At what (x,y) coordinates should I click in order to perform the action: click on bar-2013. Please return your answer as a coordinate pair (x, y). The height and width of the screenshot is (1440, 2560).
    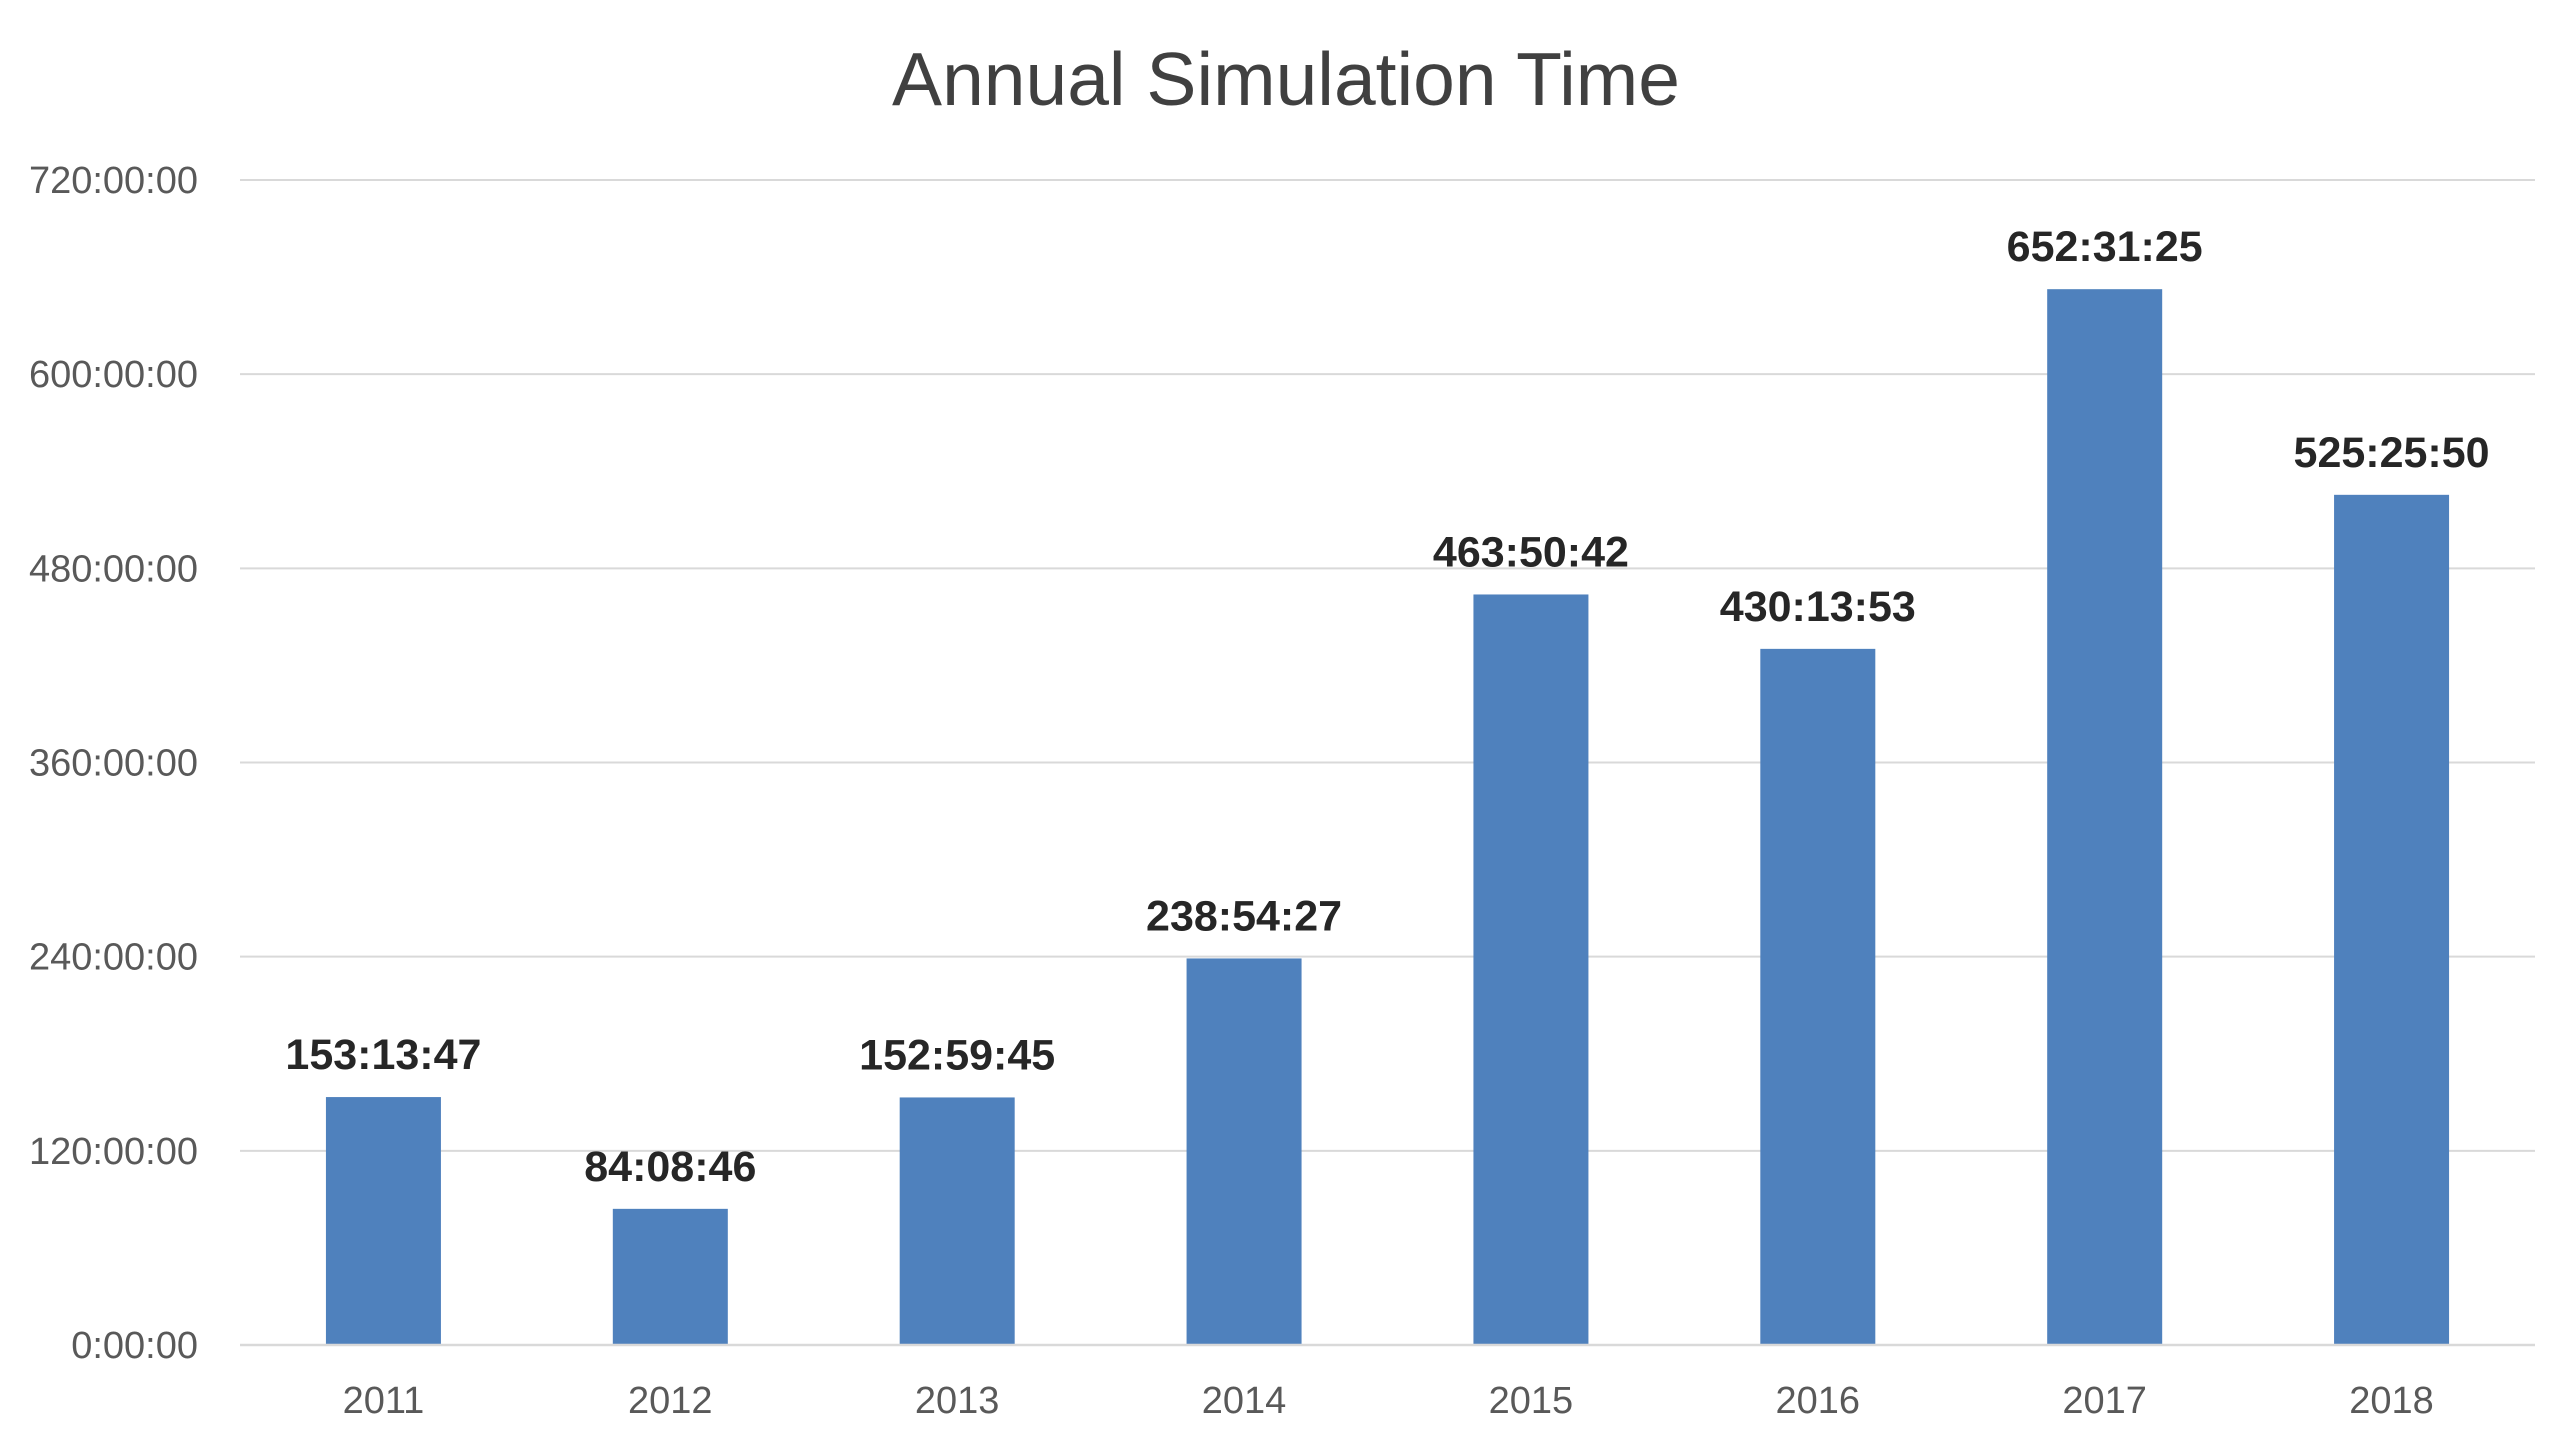
    Looking at the image, I should click on (957, 1221).